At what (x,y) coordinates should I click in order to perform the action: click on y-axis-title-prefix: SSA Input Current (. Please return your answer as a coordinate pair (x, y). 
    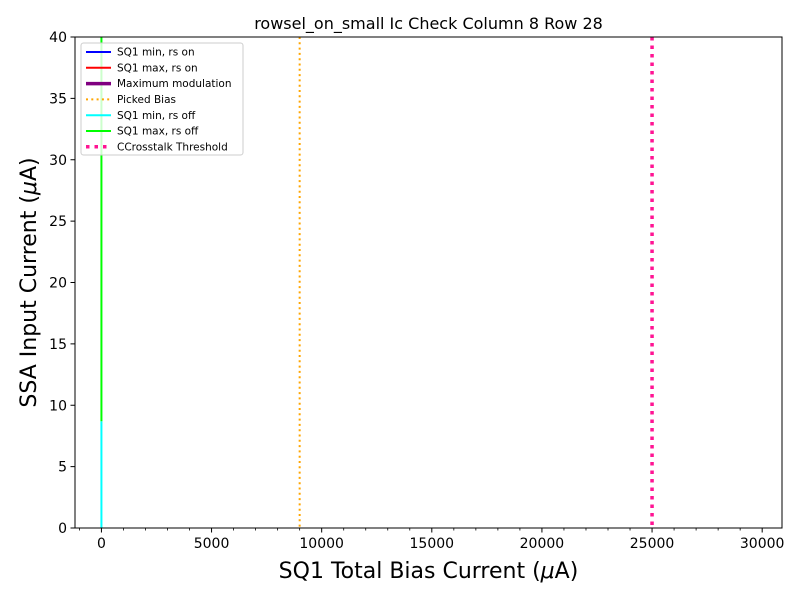
    Looking at the image, I should click on (29, 301).